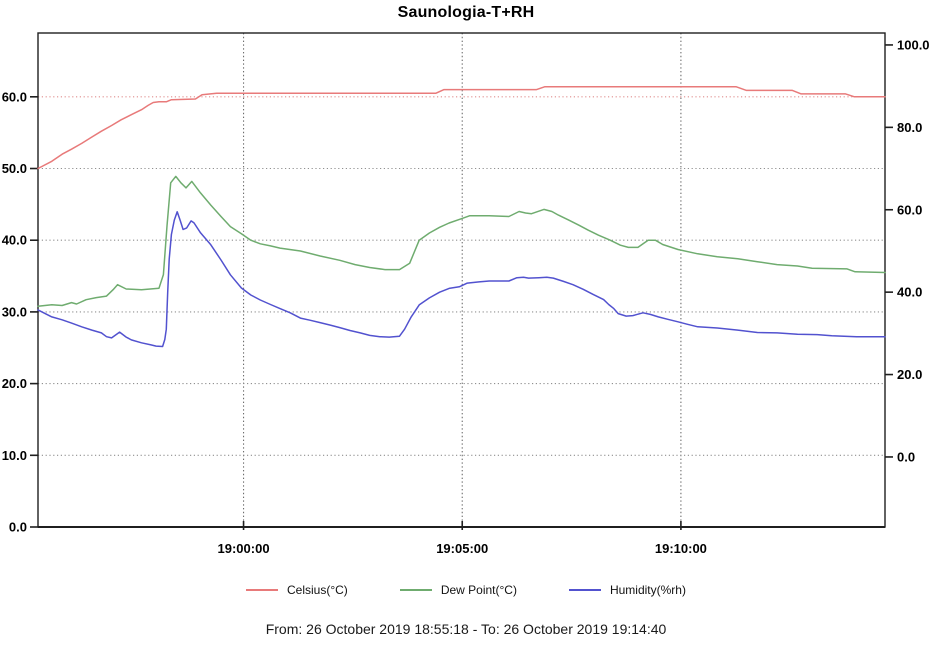  Describe the element at coordinates (415, 590) in the screenshot. I see `legend-swatch-dew-point` at that location.